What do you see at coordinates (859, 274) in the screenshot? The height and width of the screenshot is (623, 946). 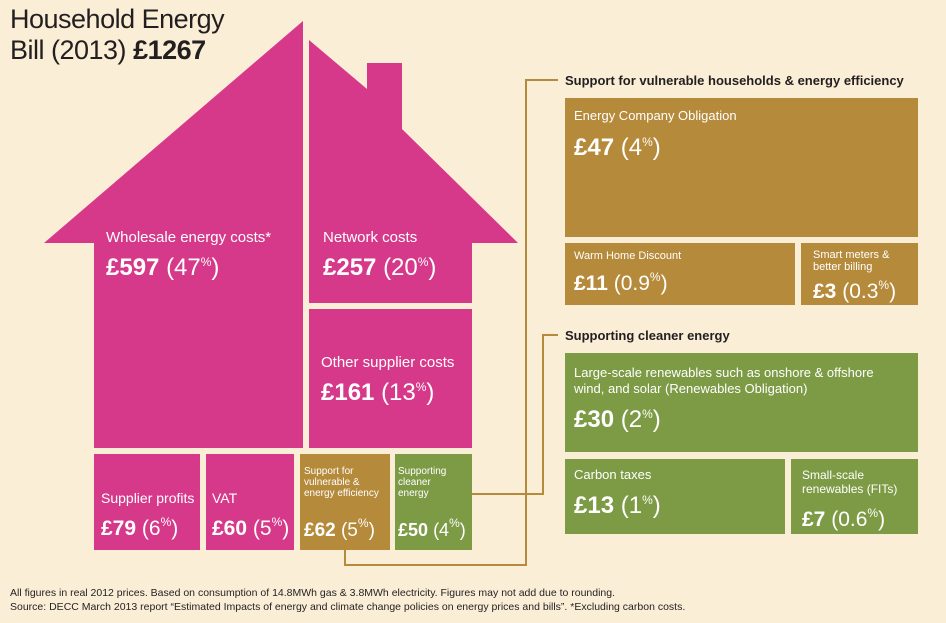 I see `smart-meters-block: Smart meters & better billing £3 (0.3%)` at bounding box center [859, 274].